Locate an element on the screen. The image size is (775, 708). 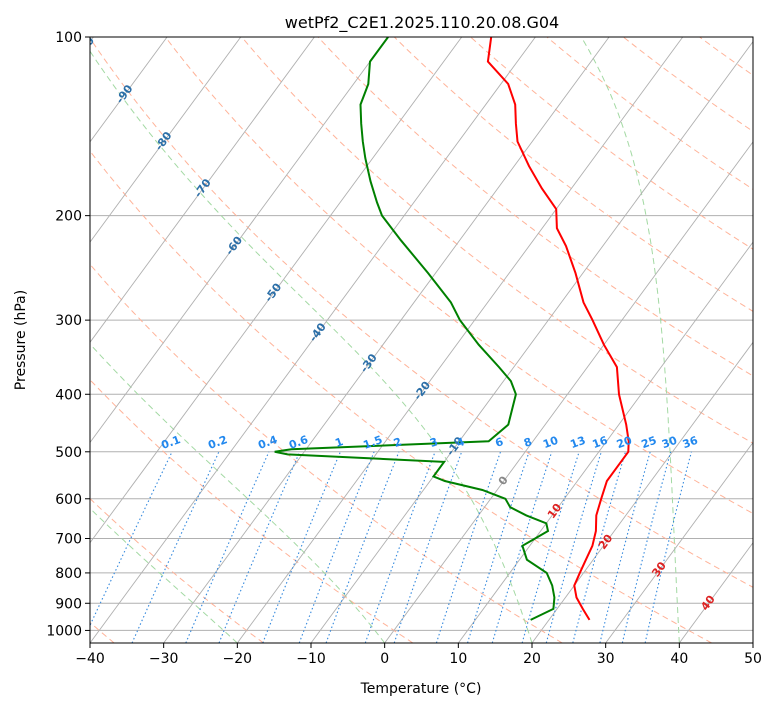
y-tick-label: 100 is located at coordinates (68, 38).